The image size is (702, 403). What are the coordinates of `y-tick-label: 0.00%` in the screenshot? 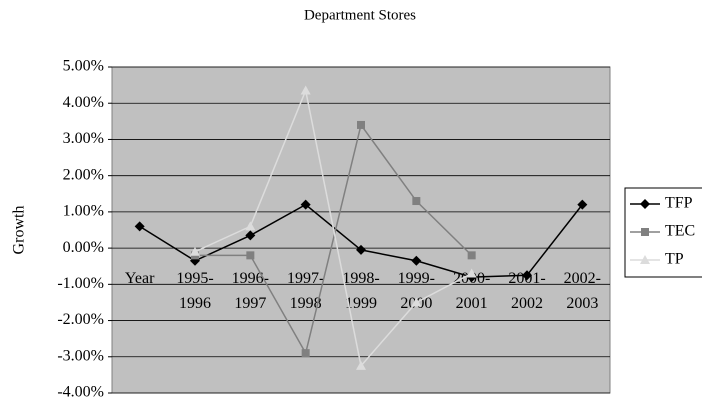 It's located at (83, 247).